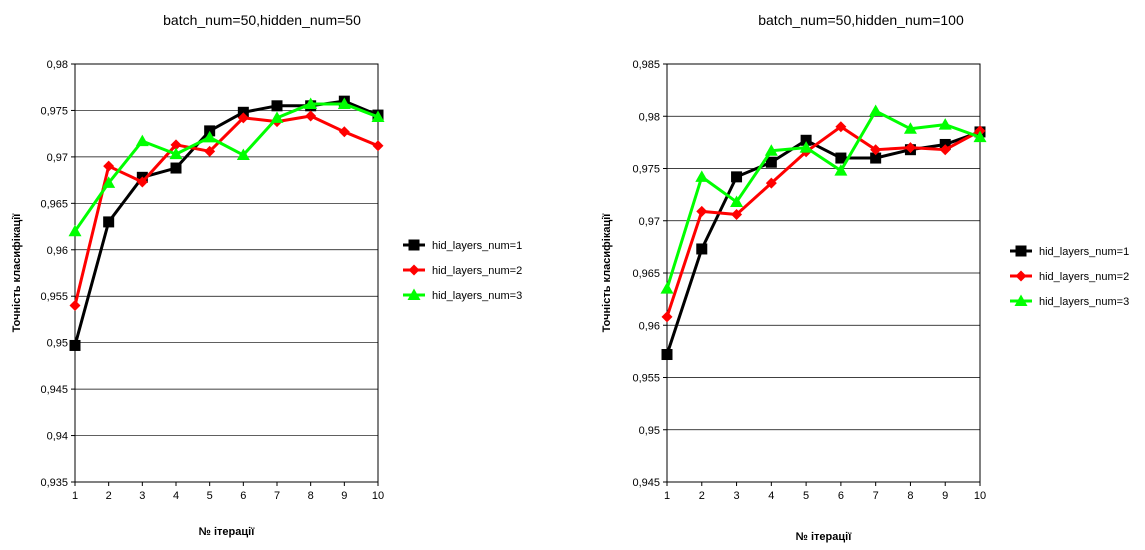 This screenshot has height=550, width=1145. What do you see at coordinates (262, 20) in the screenshot?
I see `chart-title: batch_num=50,hidden_num=50` at bounding box center [262, 20].